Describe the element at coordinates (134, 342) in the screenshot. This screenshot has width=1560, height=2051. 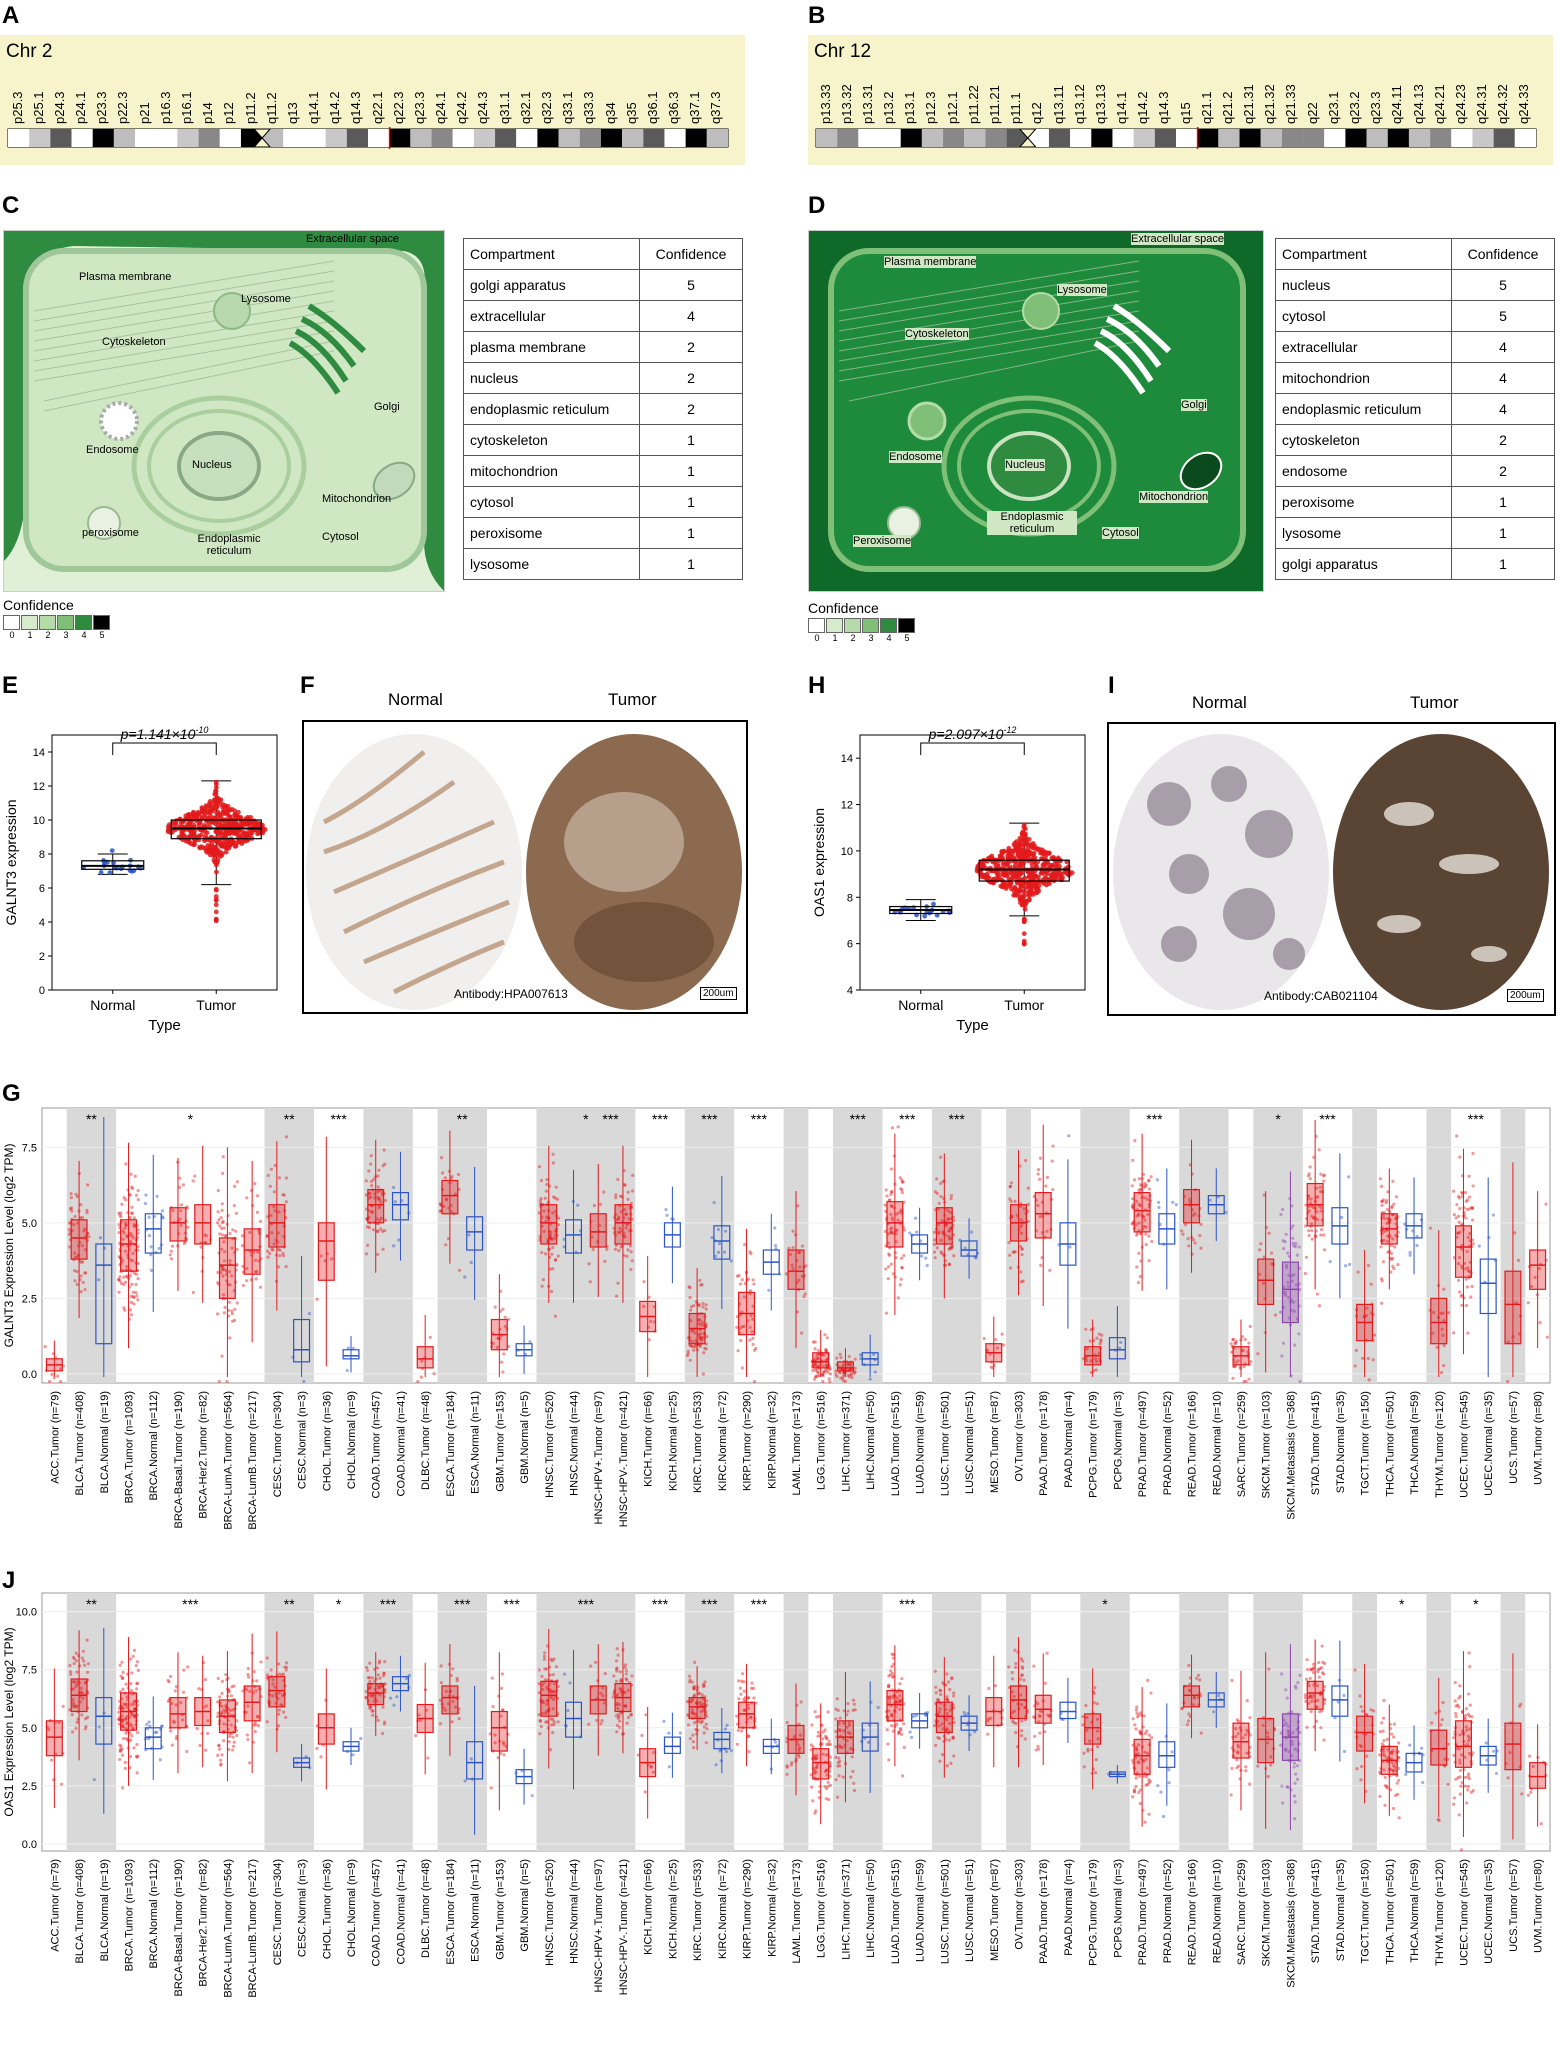
I see `label-cytoskeleton: Cytoskeleton` at that location.